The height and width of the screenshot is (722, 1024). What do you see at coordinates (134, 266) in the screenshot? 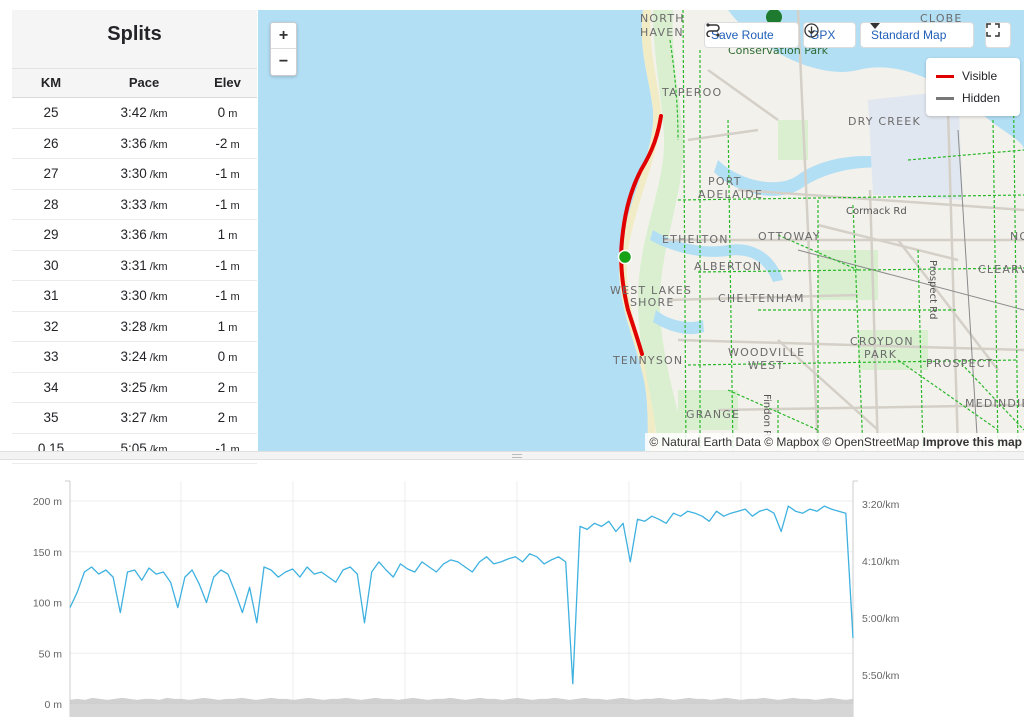
I see `split-row: 30 3:31 /km -1 m` at bounding box center [134, 266].